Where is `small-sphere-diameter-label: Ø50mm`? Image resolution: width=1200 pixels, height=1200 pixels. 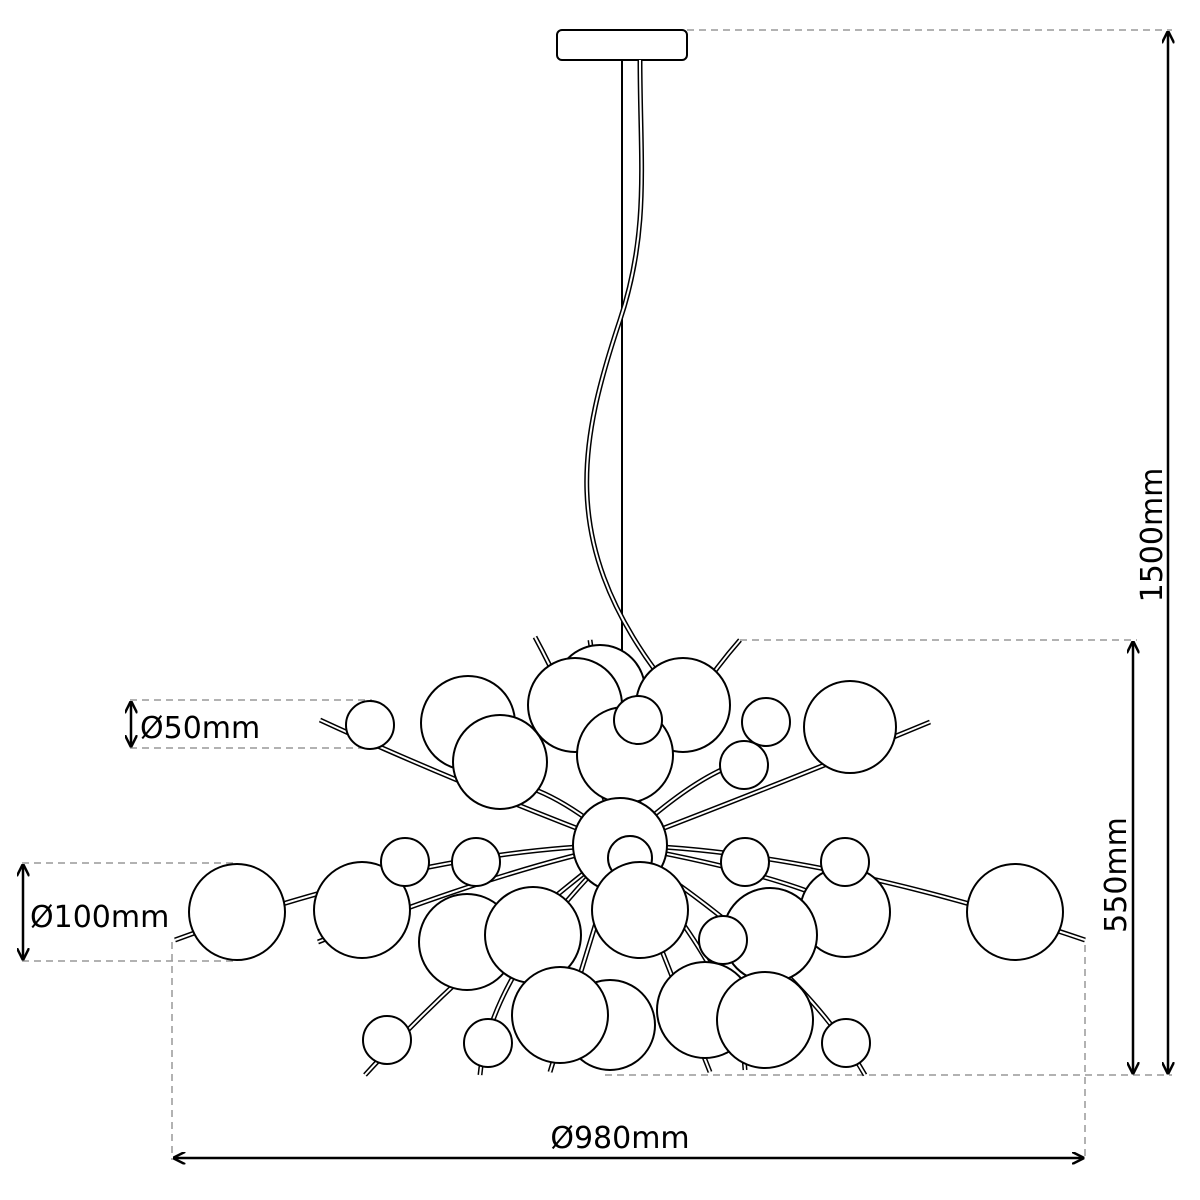
small-sphere-diameter-label: Ø50mm is located at coordinates (200, 728).